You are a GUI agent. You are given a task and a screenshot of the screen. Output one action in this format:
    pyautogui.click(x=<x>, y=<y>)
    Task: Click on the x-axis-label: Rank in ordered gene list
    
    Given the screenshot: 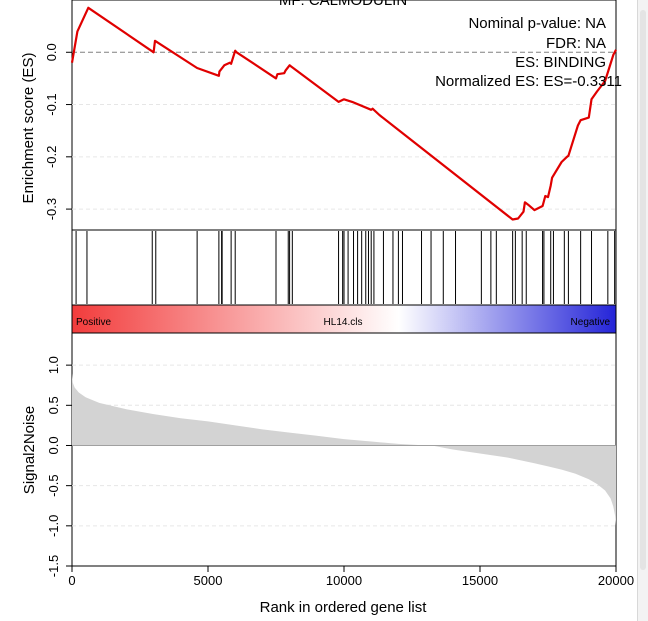 What is the action you would take?
    pyautogui.click(x=344, y=607)
    